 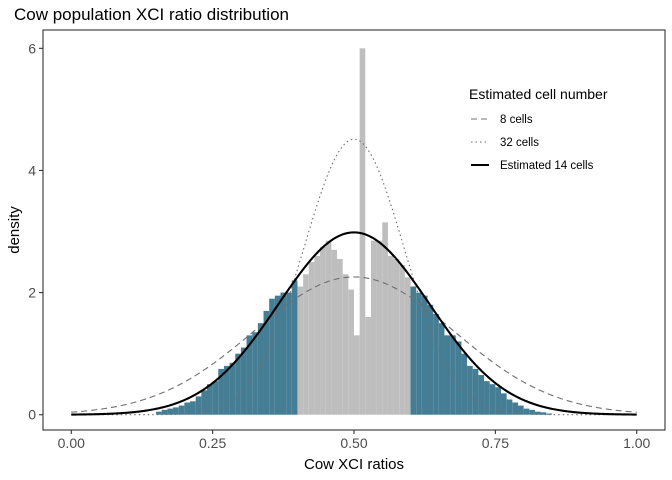 I want to click on legend-label: Estimated 14 cells, so click(x=547, y=166).